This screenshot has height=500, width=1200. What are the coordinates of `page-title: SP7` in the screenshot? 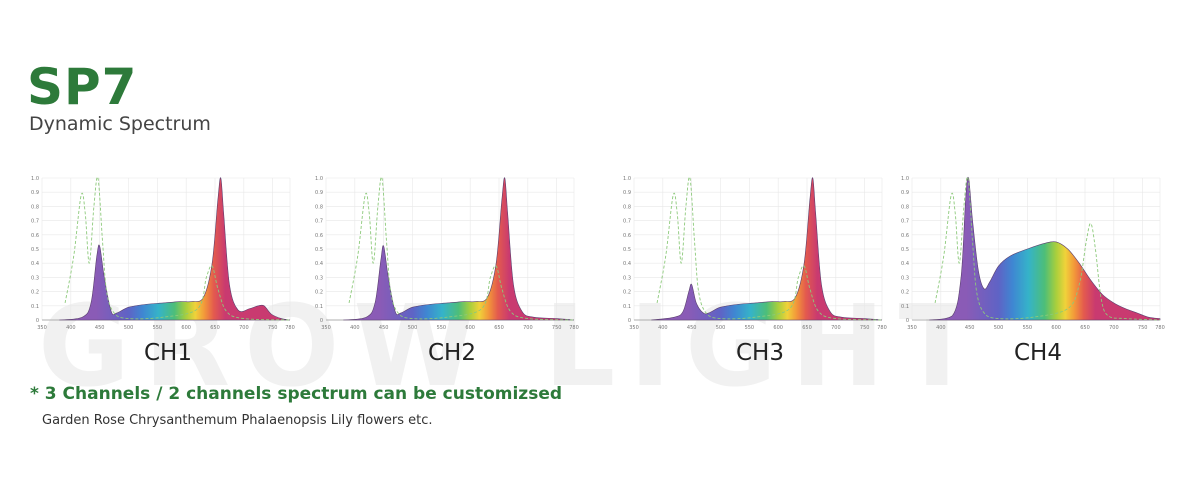 It's located at (82, 87).